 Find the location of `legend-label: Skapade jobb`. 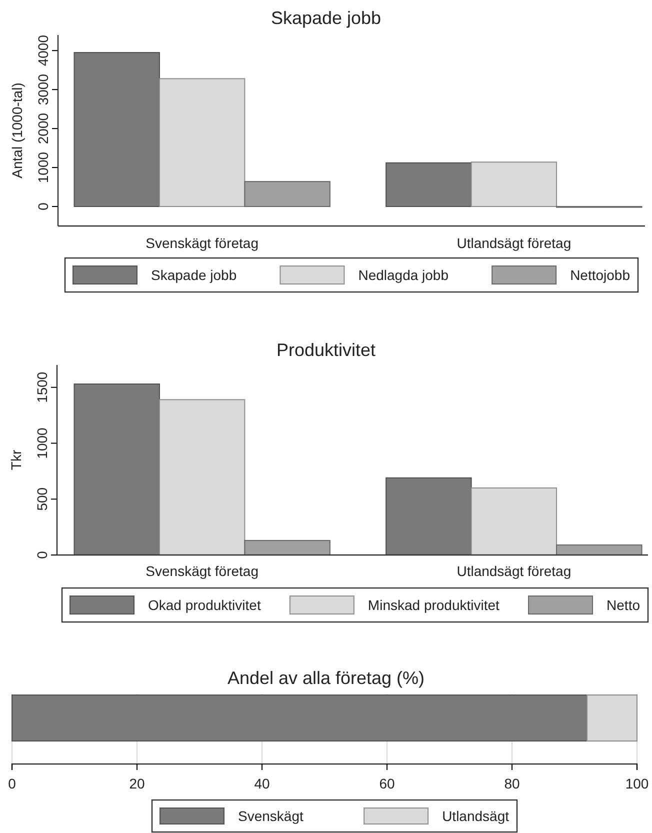

legend-label: Skapade jobb is located at coordinates (194, 275).